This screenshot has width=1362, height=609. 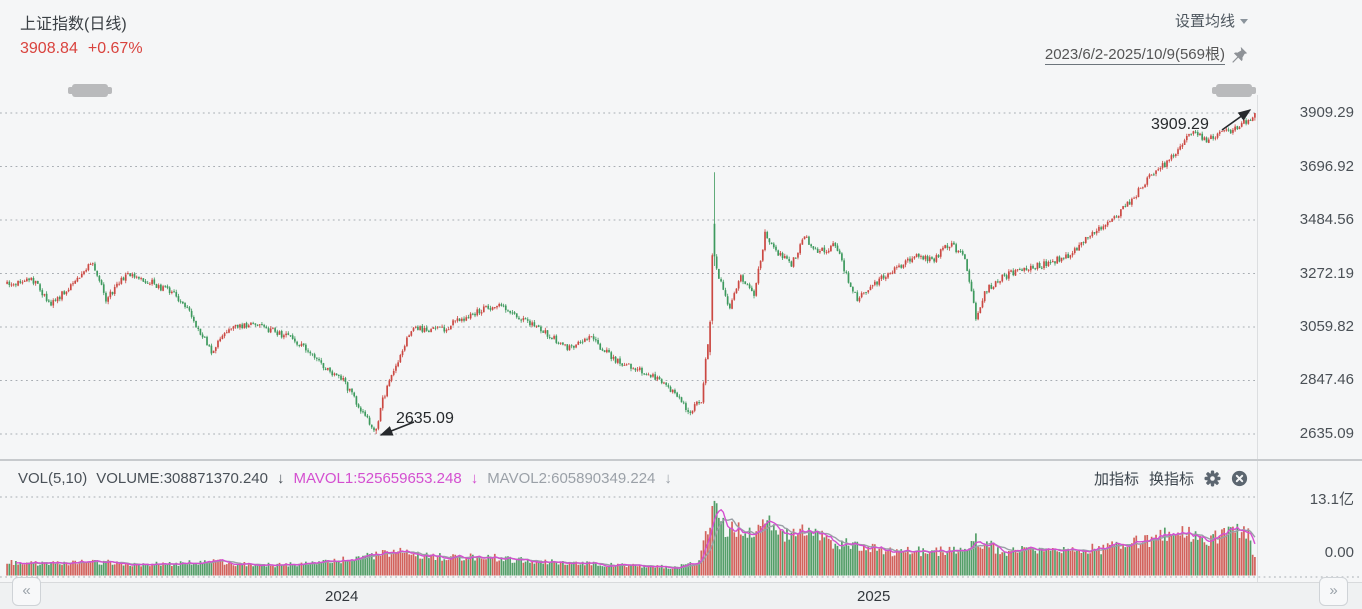 What do you see at coordinates (26, 591) in the screenshot?
I see `scroll-left-button: «` at bounding box center [26, 591].